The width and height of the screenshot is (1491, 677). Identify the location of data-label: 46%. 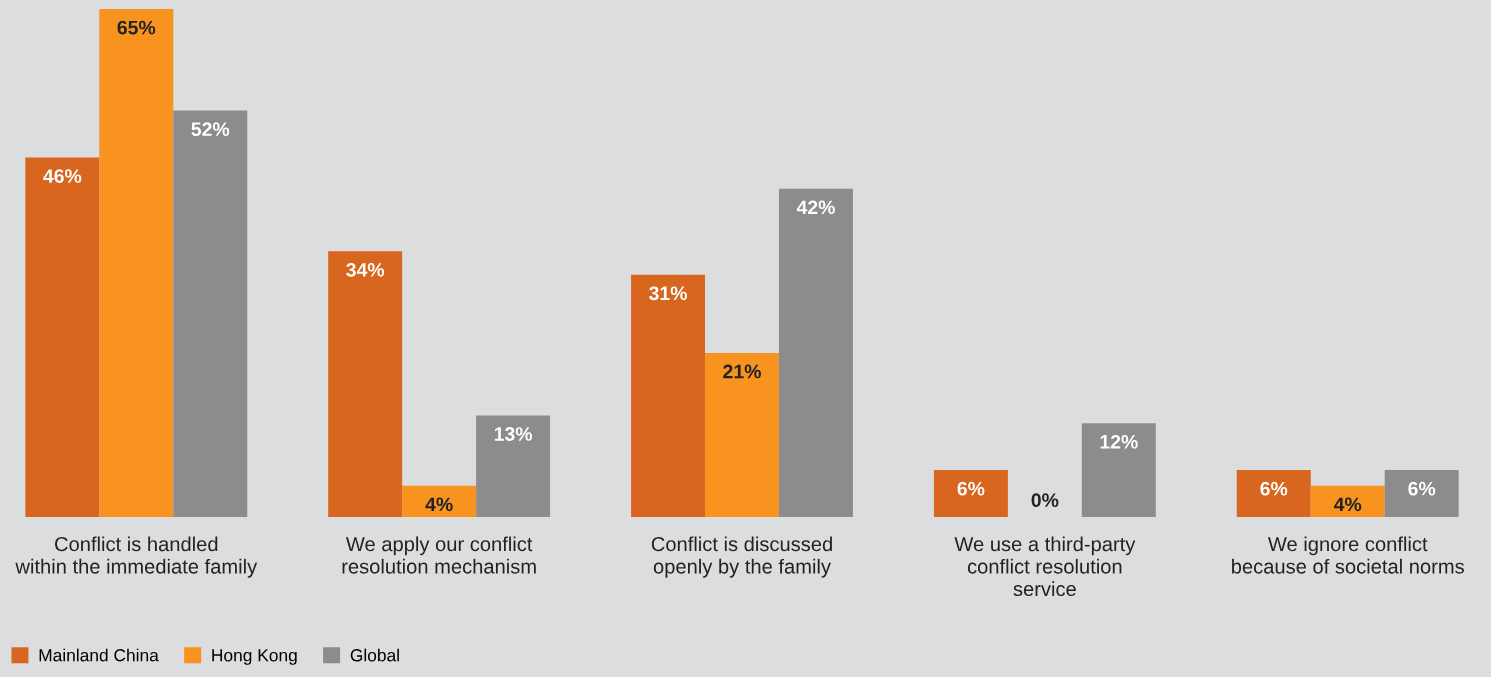
(62, 176).